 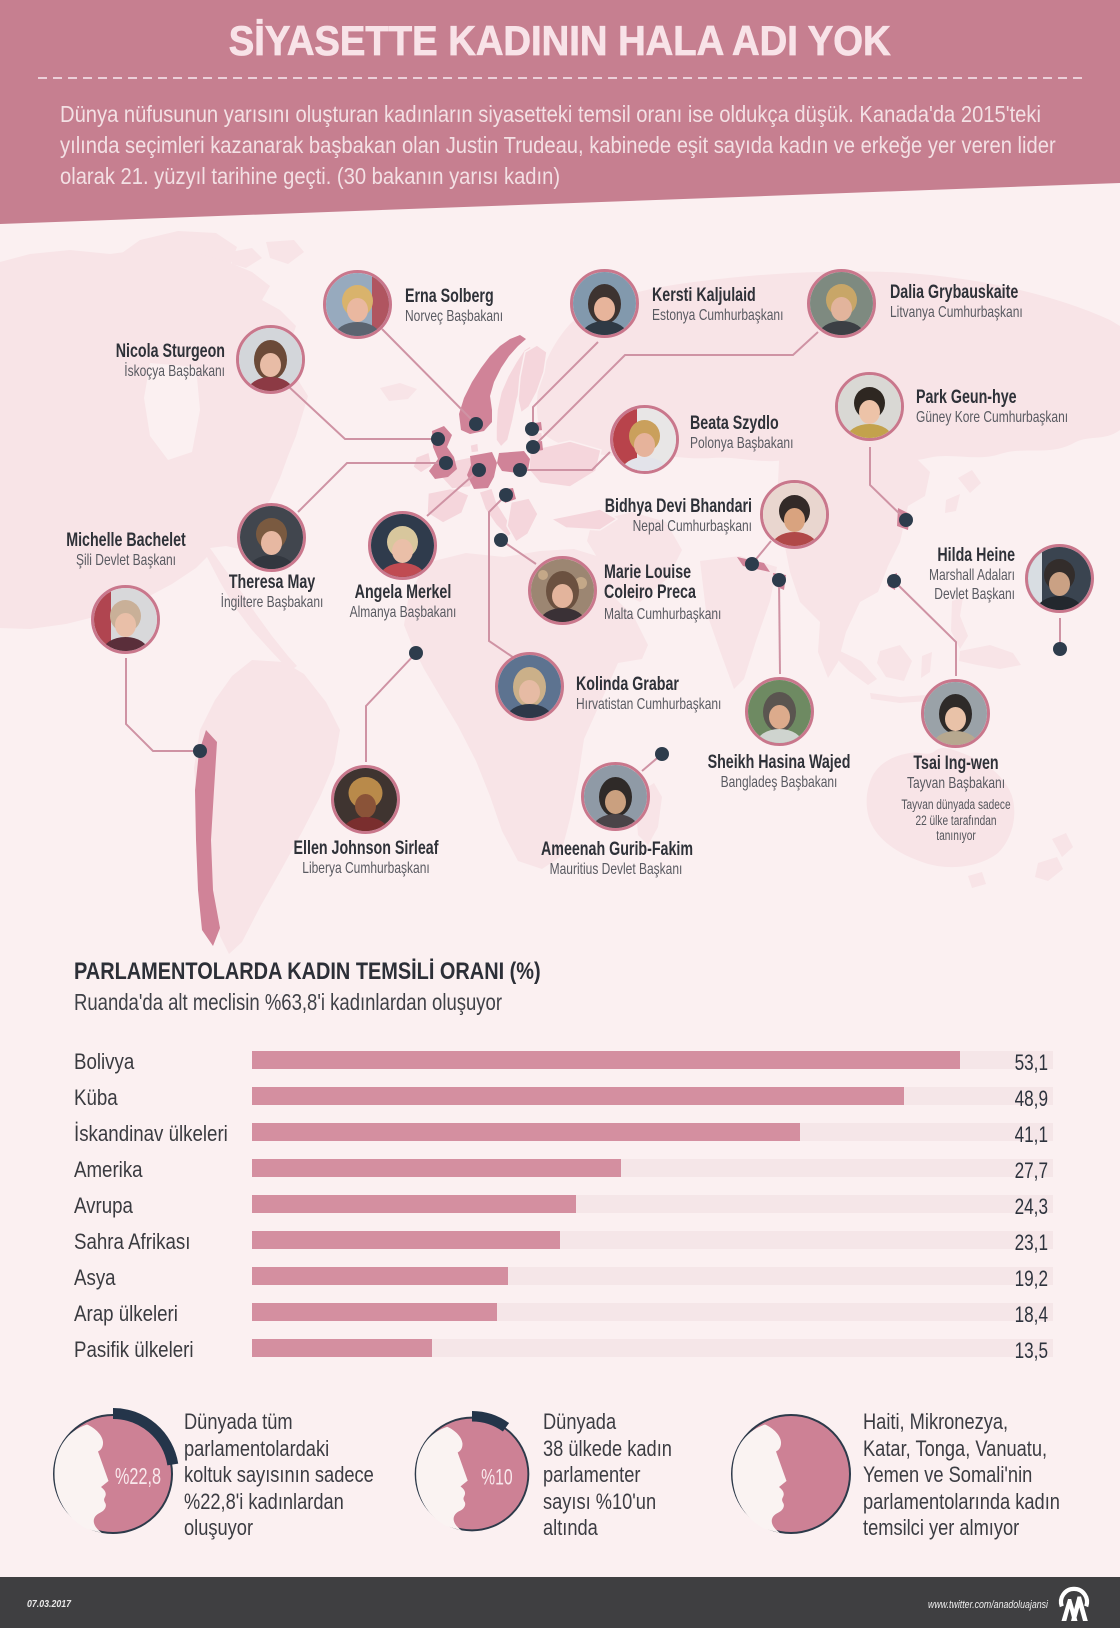 What do you see at coordinates (138, 1476) in the screenshot?
I see `svg-text: %22,8` at bounding box center [138, 1476].